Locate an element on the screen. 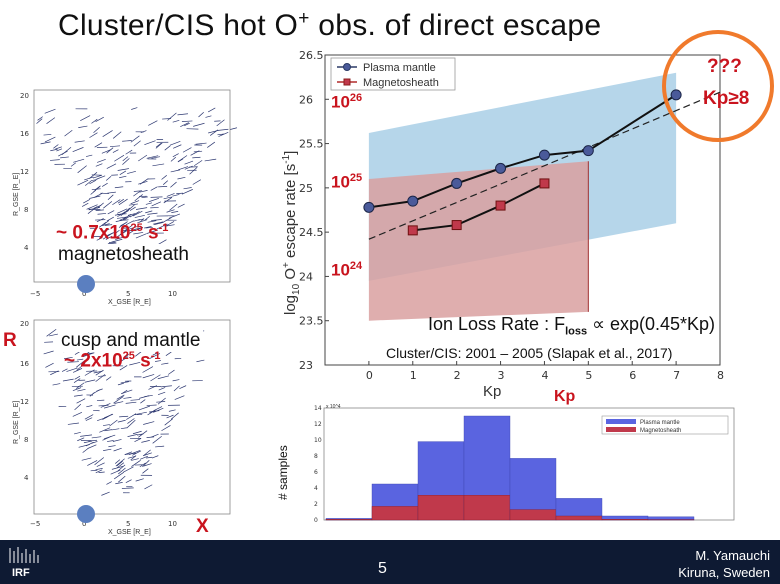 The image size is (780, 584). hist-bar-sheath is located at coordinates (579, 518).